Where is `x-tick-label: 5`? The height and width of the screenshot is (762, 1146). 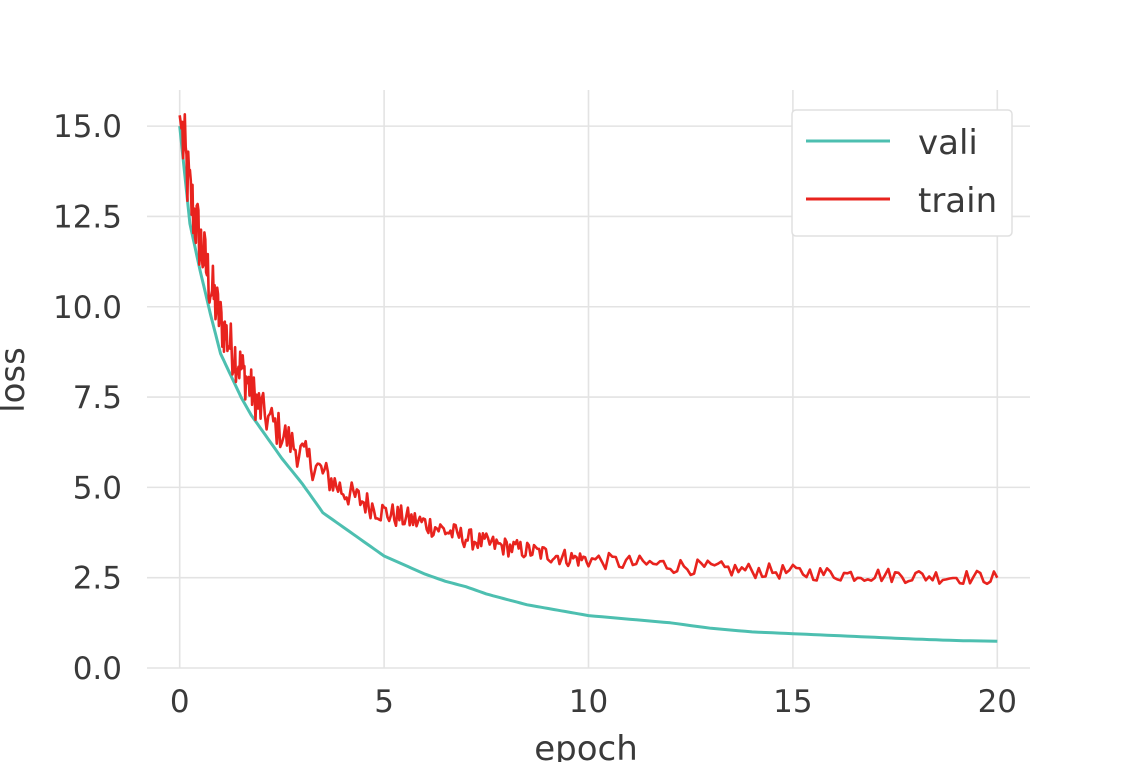 x-tick-label: 5 is located at coordinates (384, 702).